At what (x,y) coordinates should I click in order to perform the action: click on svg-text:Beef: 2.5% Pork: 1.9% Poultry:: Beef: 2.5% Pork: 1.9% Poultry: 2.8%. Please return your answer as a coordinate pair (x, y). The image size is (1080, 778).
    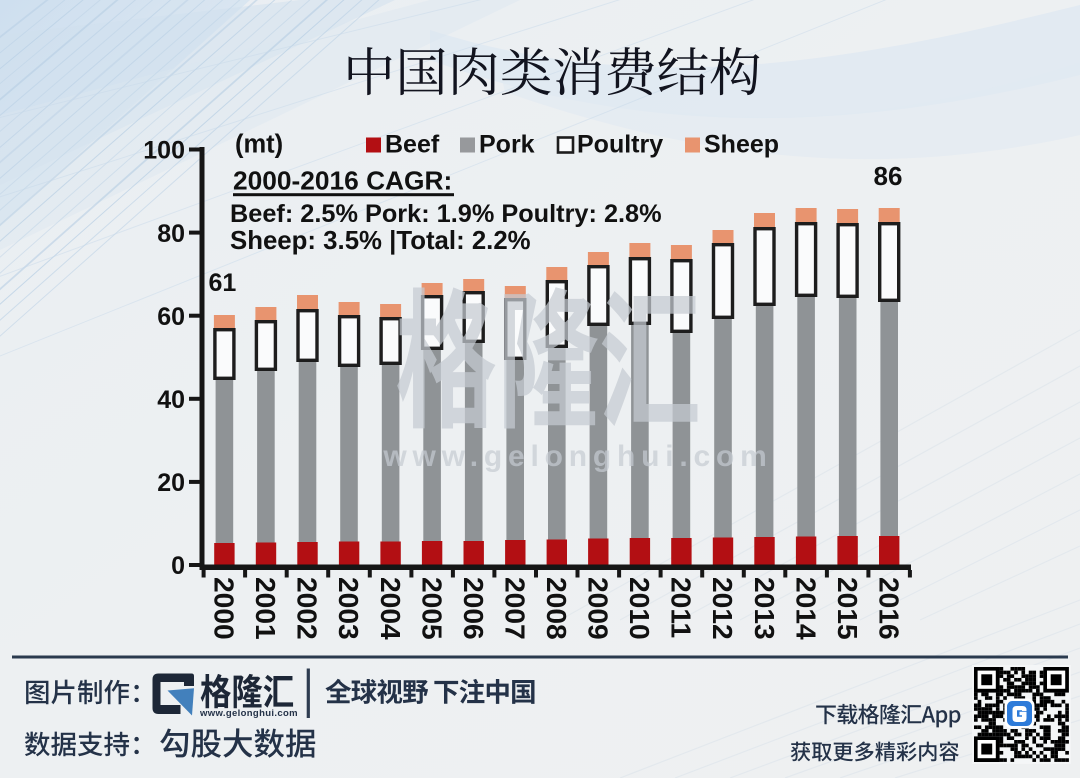
    Looking at the image, I should click on (446, 214).